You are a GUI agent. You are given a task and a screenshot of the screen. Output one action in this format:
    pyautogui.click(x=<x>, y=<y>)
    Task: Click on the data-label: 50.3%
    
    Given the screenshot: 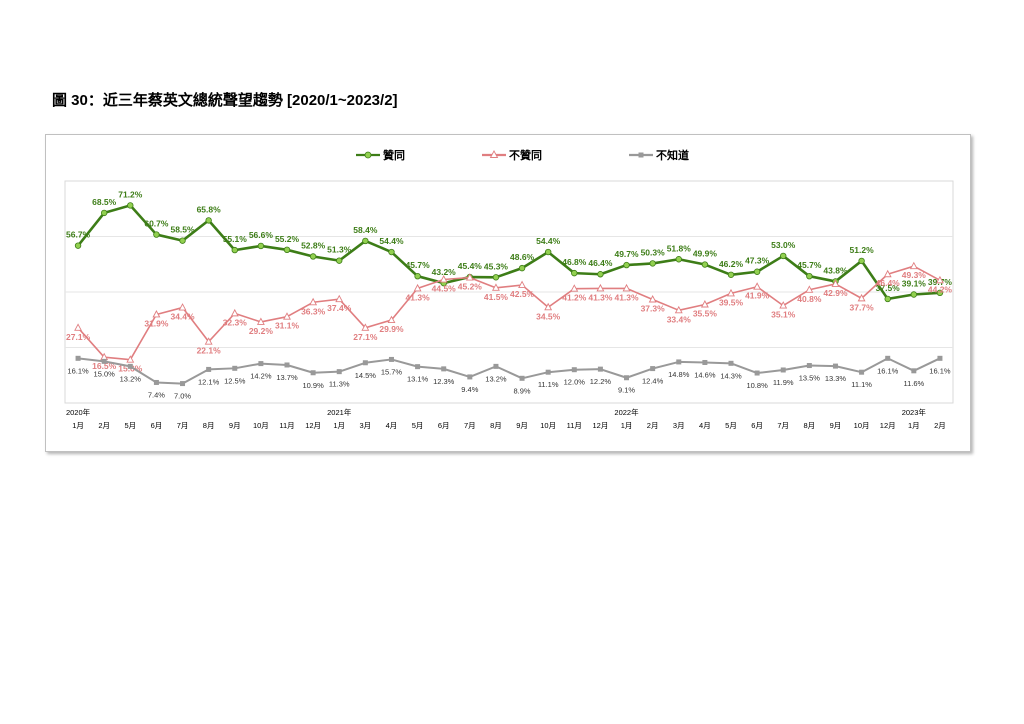 What is the action you would take?
    pyautogui.click(x=653, y=252)
    